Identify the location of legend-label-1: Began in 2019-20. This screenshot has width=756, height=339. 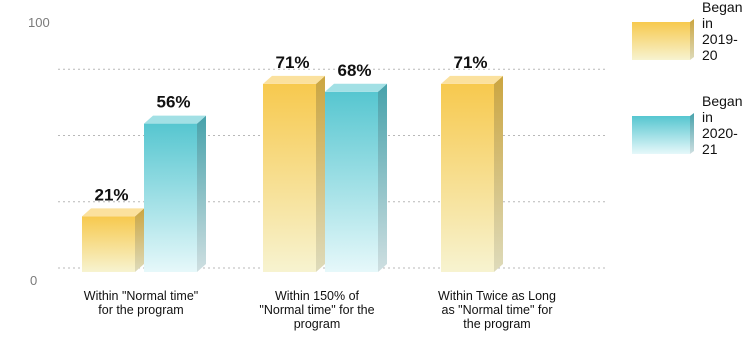
(722, 31).